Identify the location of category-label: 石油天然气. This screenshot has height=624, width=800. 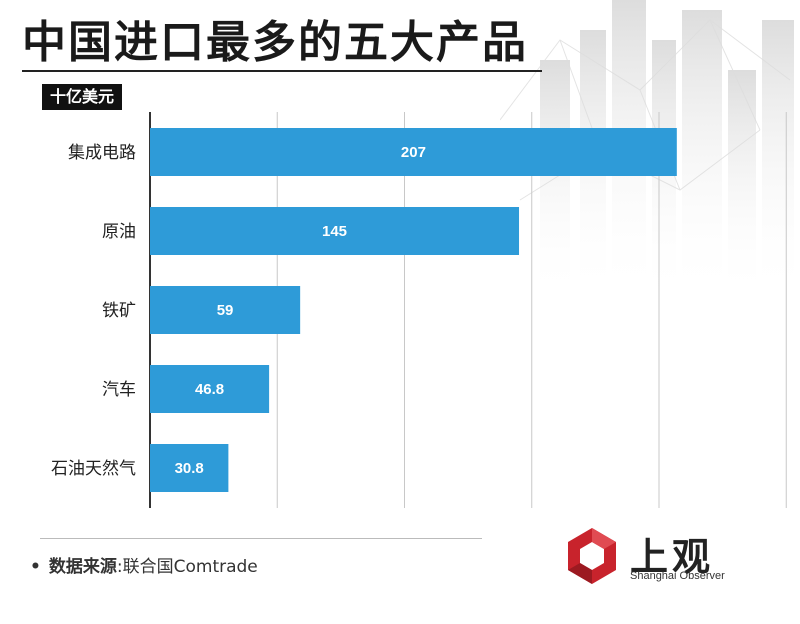
(93, 469).